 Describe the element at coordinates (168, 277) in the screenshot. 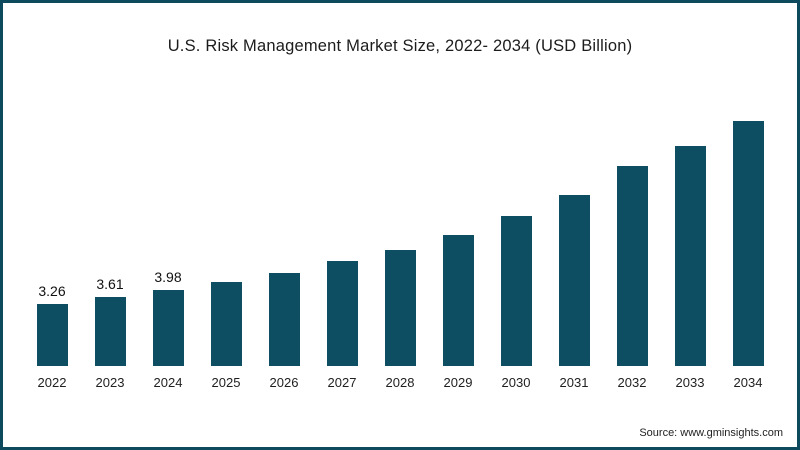

I see `bar-value-label: 3.98` at that location.